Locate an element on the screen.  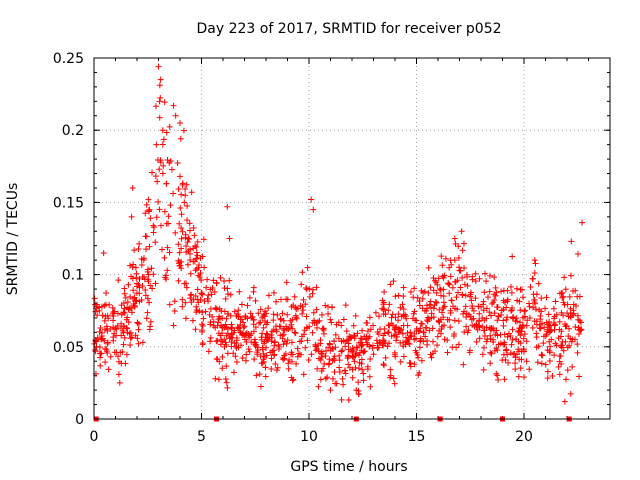
y-tick-label: 0.15 is located at coordinates (68, 203).